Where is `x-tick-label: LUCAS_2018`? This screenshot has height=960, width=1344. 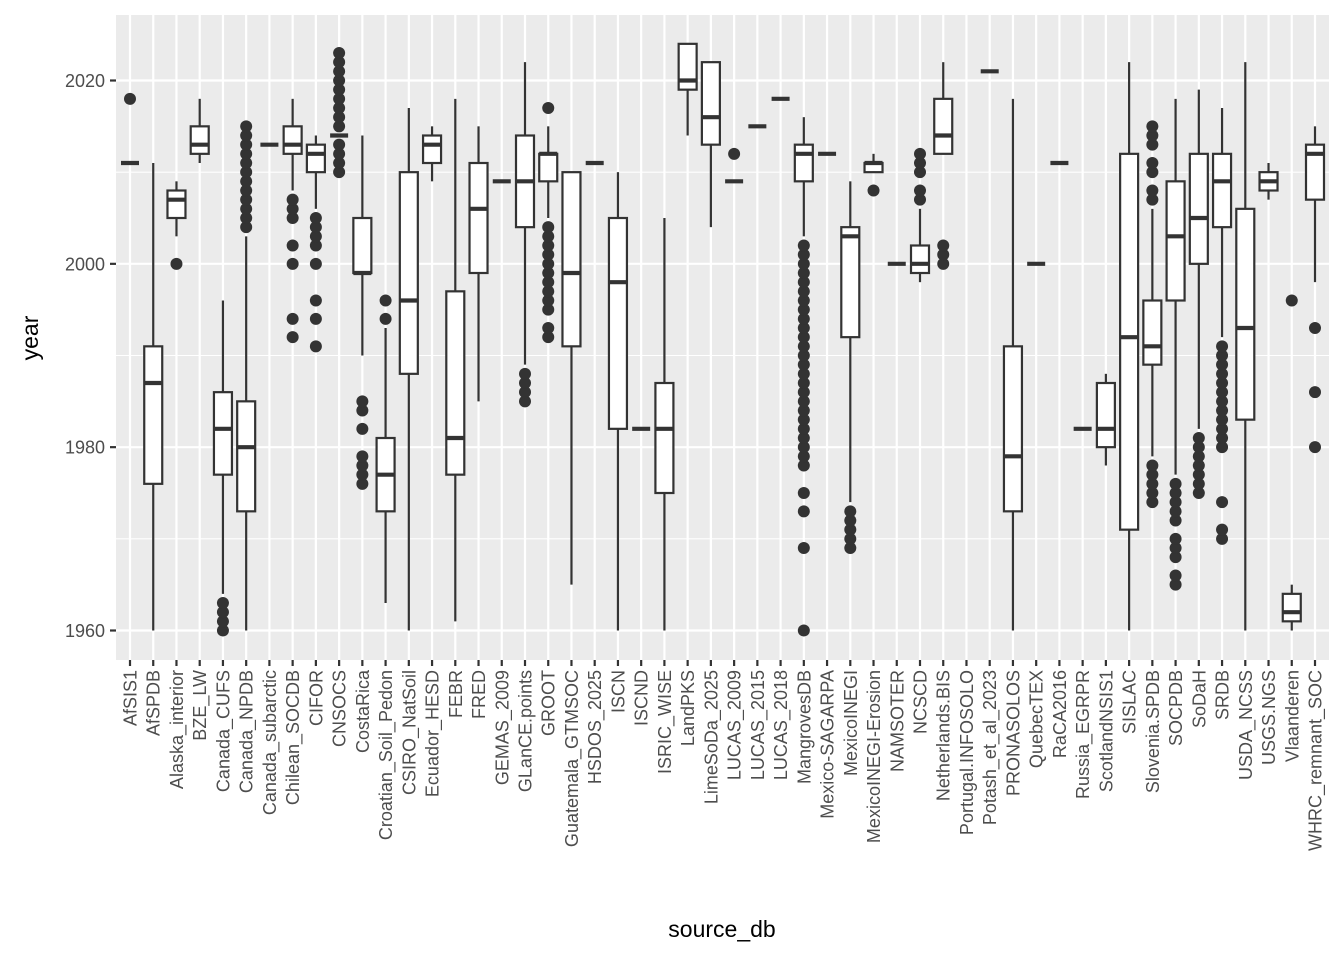
x-tick-label: LUCAS_2018 is located at coordinates (781, 725).